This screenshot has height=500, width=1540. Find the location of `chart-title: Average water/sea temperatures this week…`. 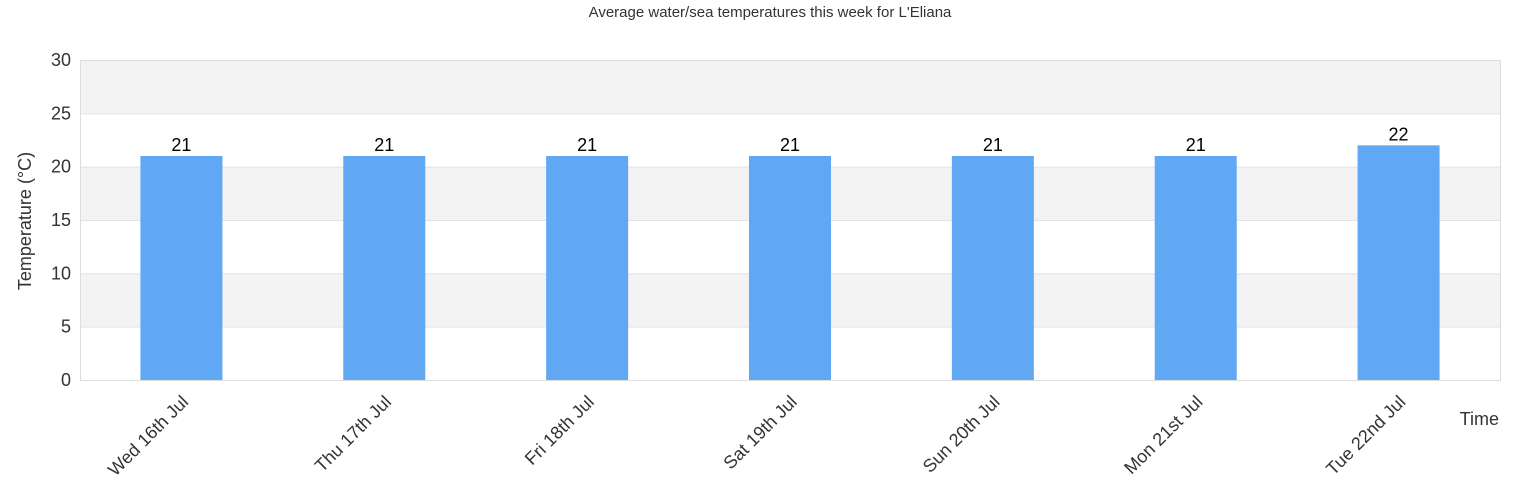

chart-title: Average water/sea temperatures this week… is located at coordinates (770, 12).